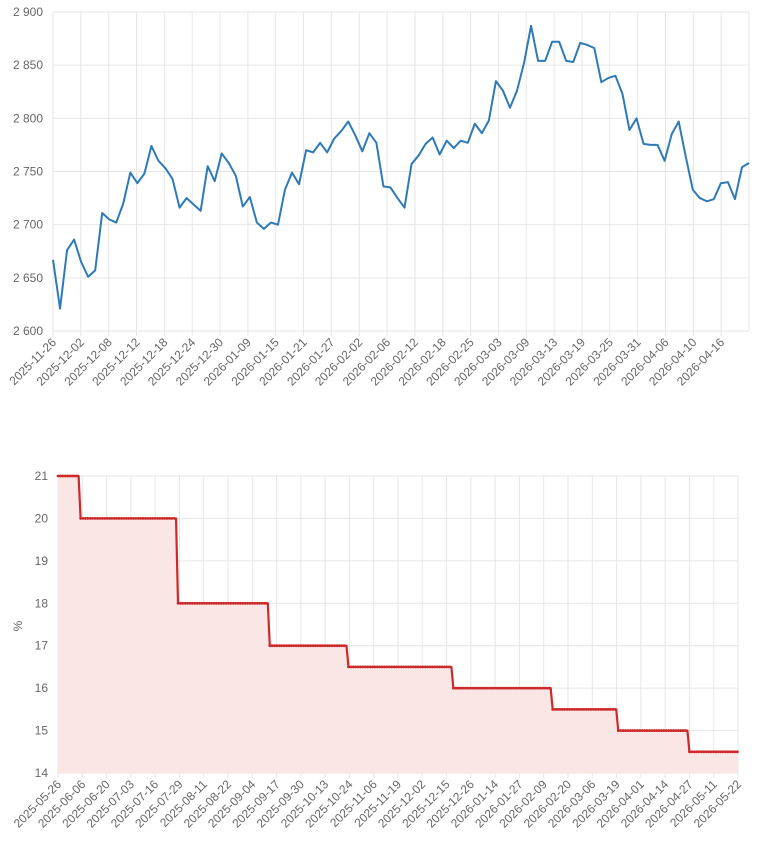  What do you see at coordinates (42, 518) in the screenshot?
I see `bottom-y-tick-label: 20` at bounding box center [42, 518].